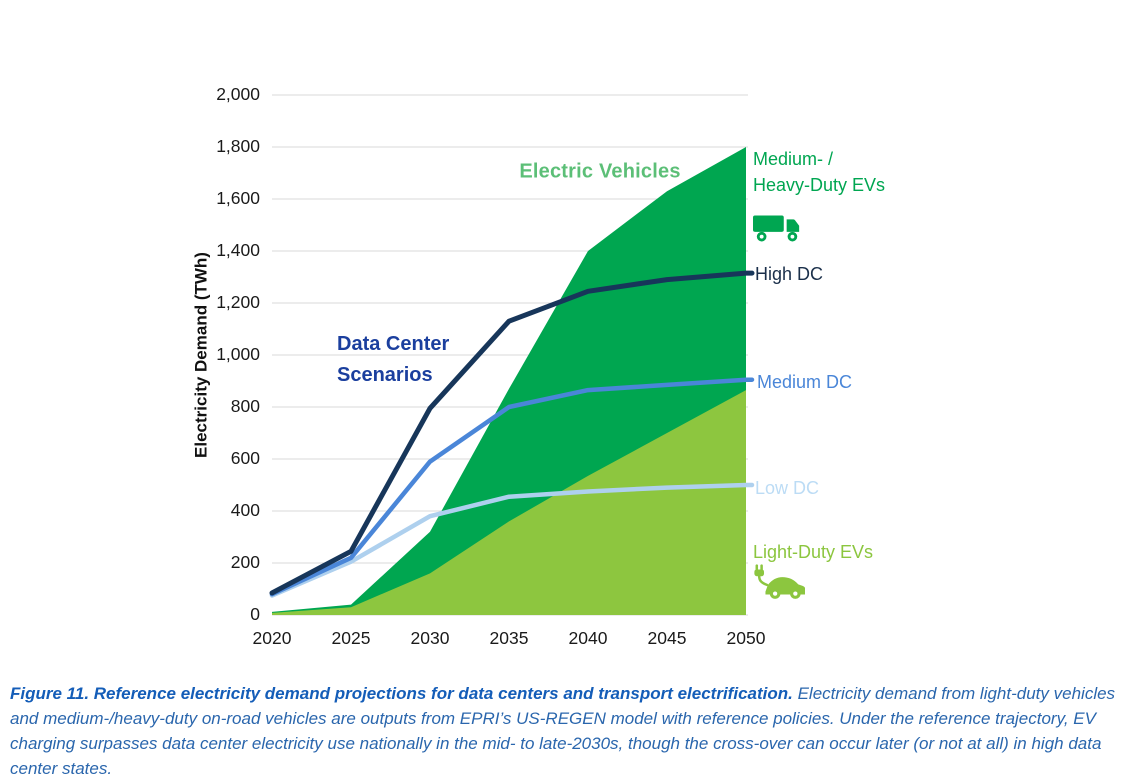 This screenshot has height=774, width=1142. I want to click on y-tick-label: 400, so click(245, 510).